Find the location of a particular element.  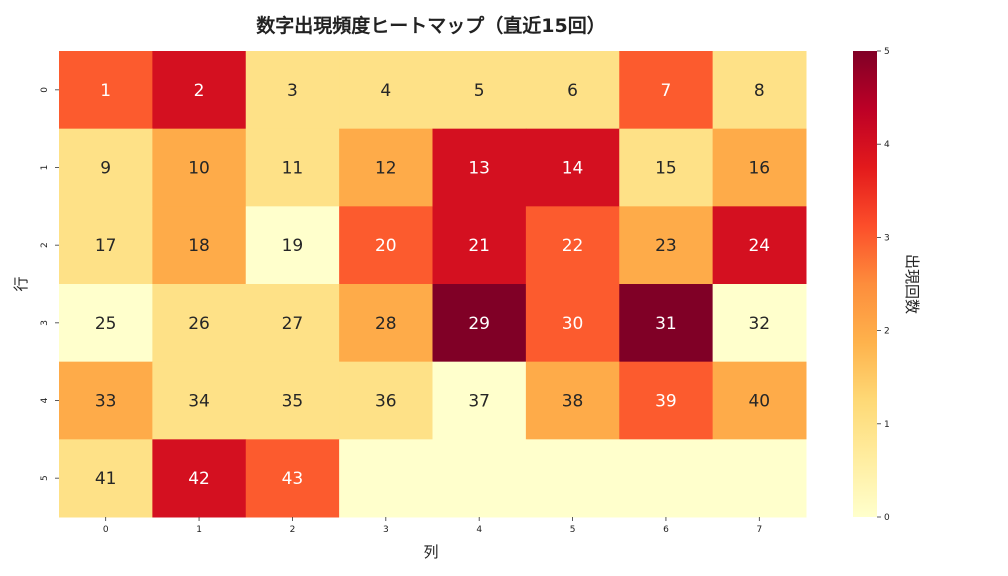

cell-label: 41 is located at coordinates (106, 479).